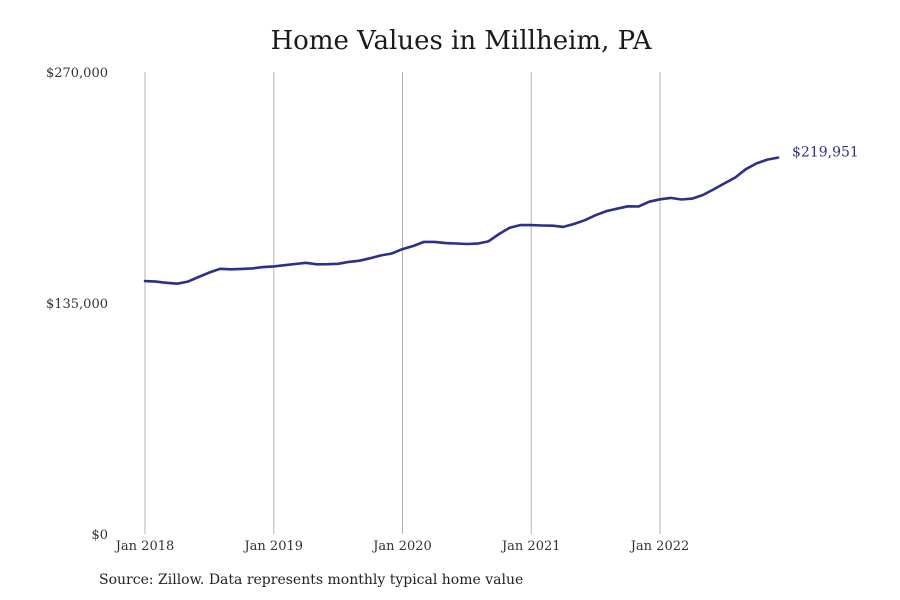 Image resolution: width=900 pixels, height=600 pixels. Describe the element at coordinates (825, 153) in the screenshot. I see `end-value-label: $219,951` at that location.